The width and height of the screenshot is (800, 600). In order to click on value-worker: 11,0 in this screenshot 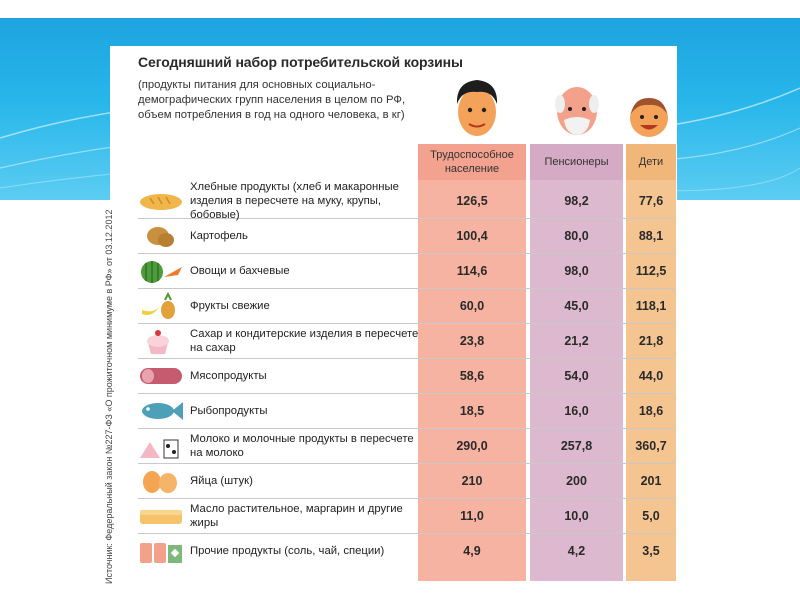, I will do `click(472, 516)`.